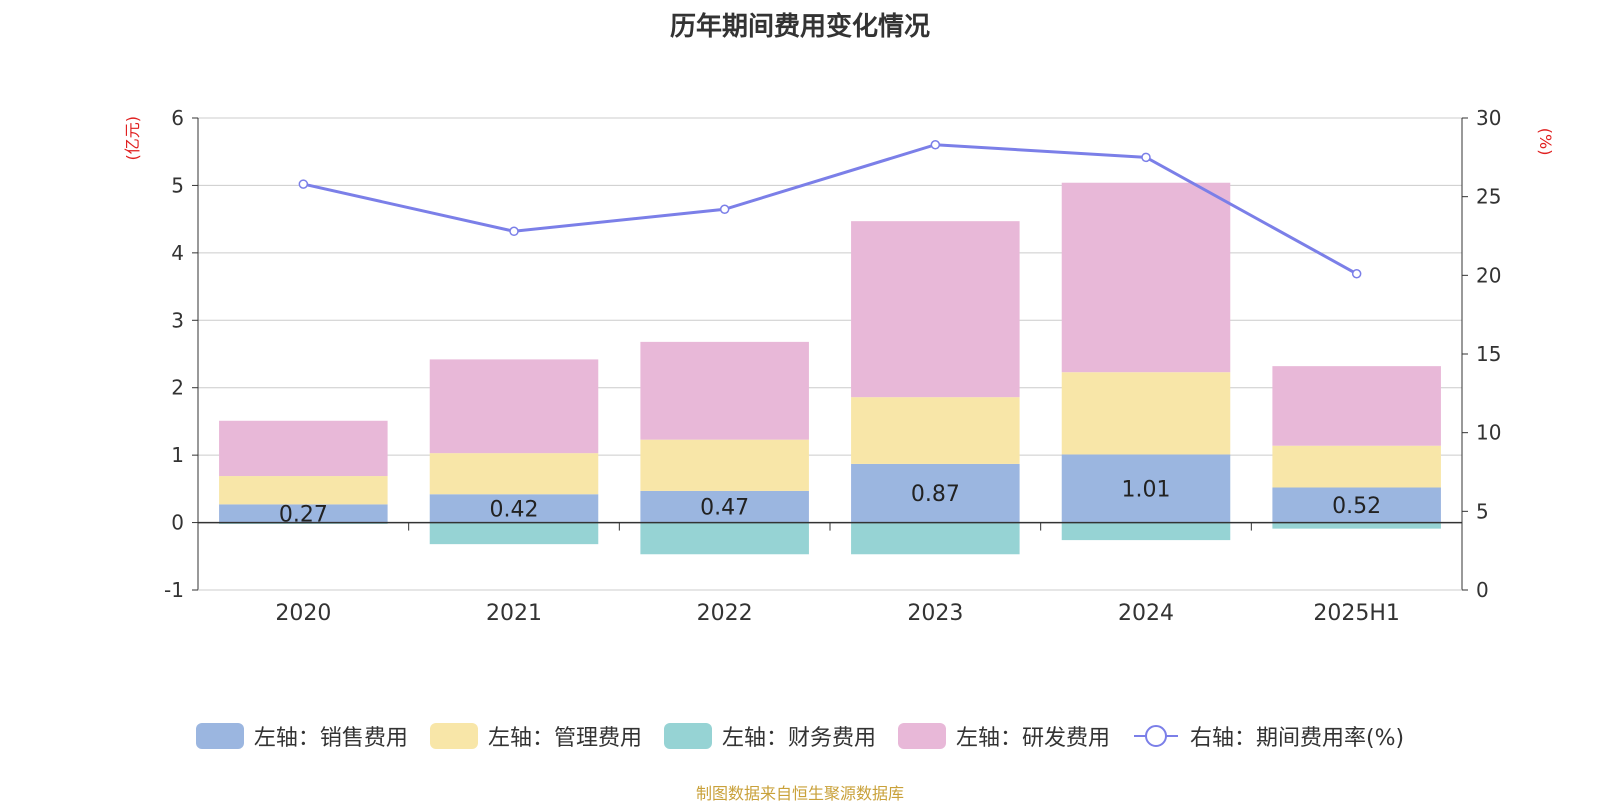 The width and height of the screenshot is (1600, 804). What do you see at coordinates (1297, 738) in the screenshot?
I see `legend-label-expense-rate: 右轴：期间费用率(%)` at bounding box center [1297, 738].